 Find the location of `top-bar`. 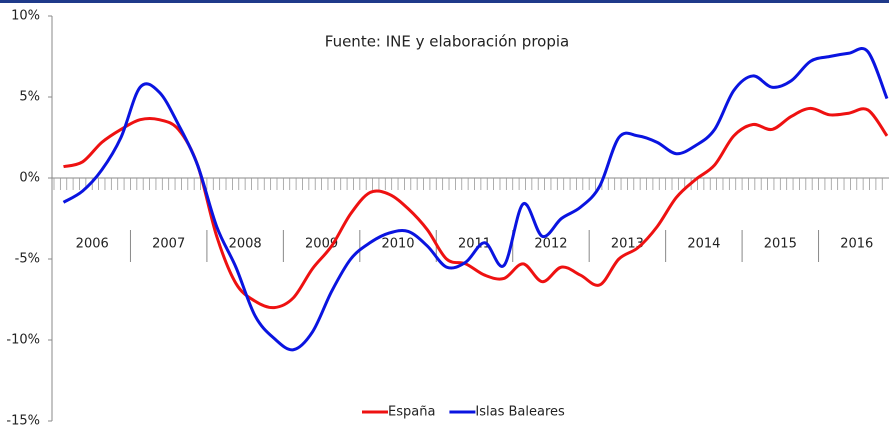

top-bar is located at coordinates (444, 1).